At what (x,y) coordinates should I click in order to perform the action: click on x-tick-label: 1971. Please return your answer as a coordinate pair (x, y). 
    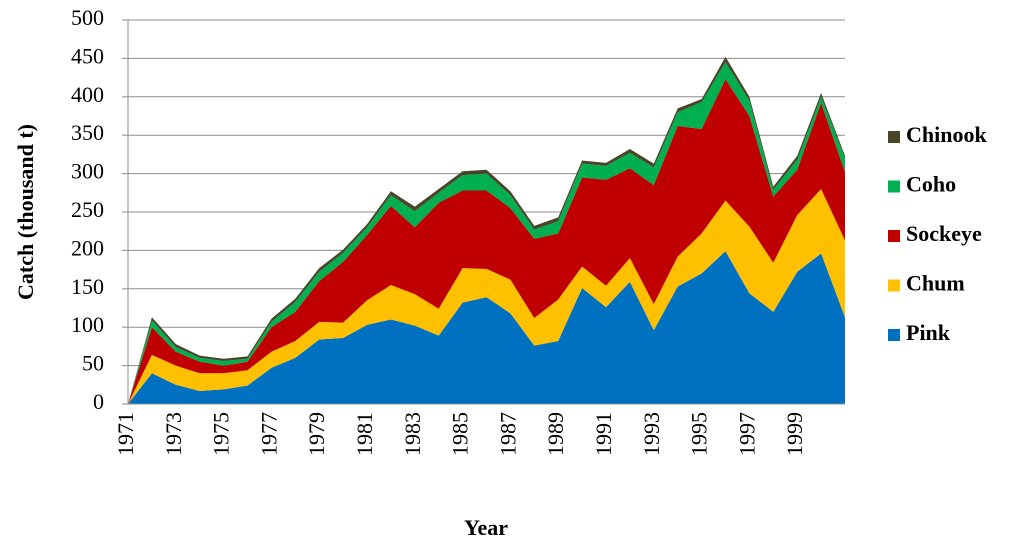
    Looking at the image, I should click on (125, 434).